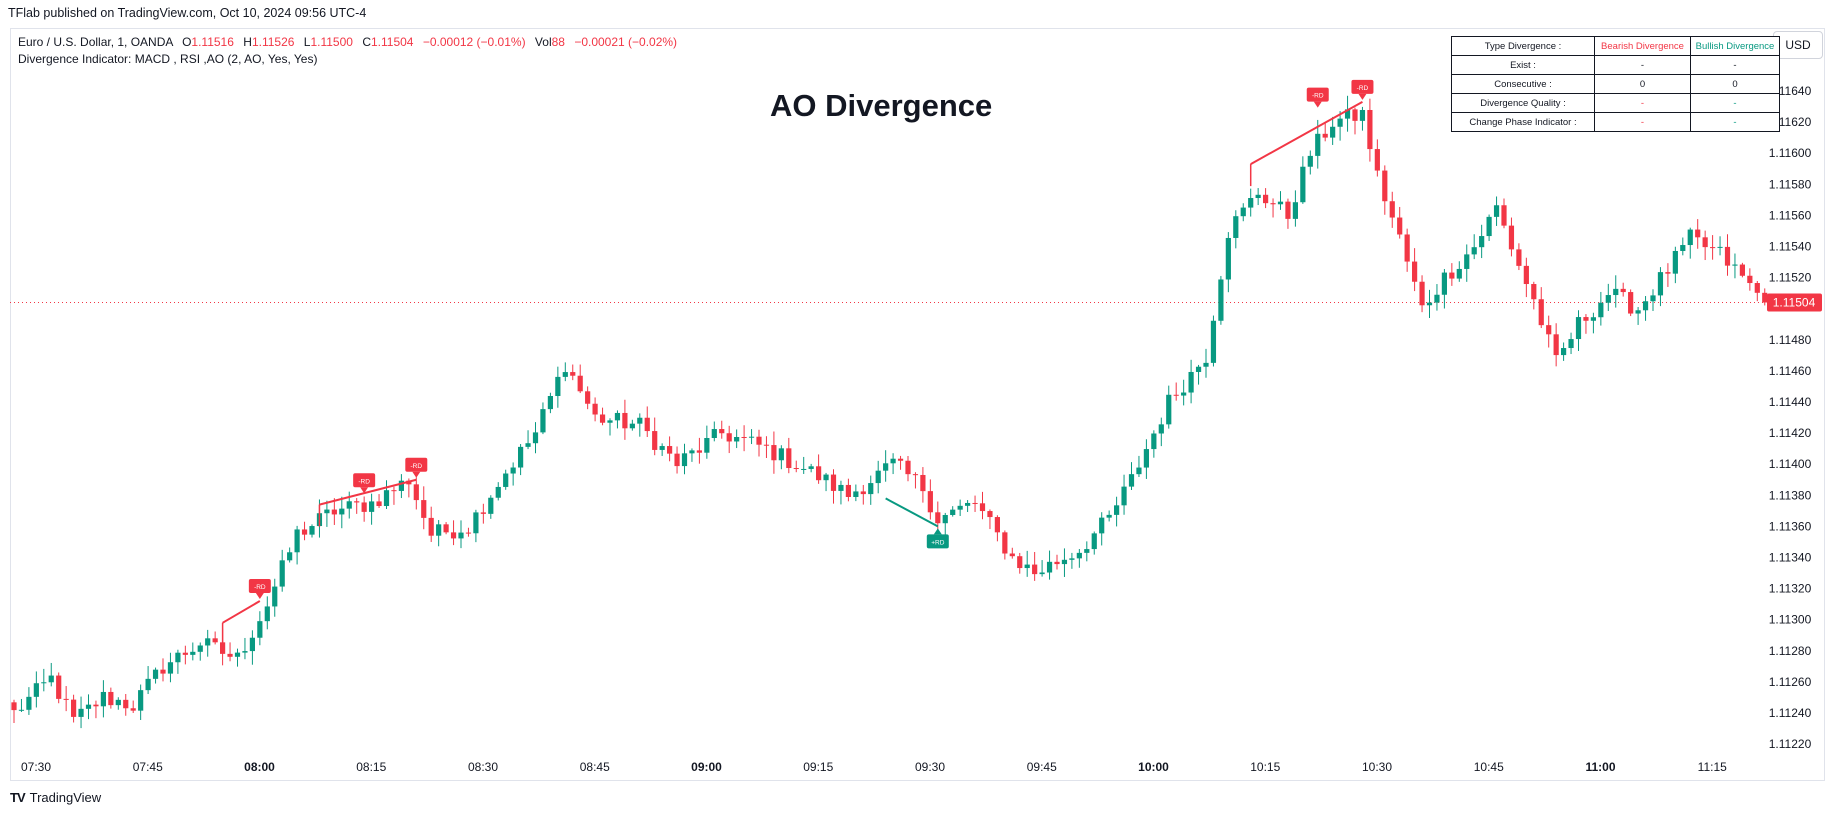 The image size is (1835, 816). What do you see at coordinates (706, 767) in the screenshot?
I see `time-tick-label: 09:00` at bounding box center [706, 767].